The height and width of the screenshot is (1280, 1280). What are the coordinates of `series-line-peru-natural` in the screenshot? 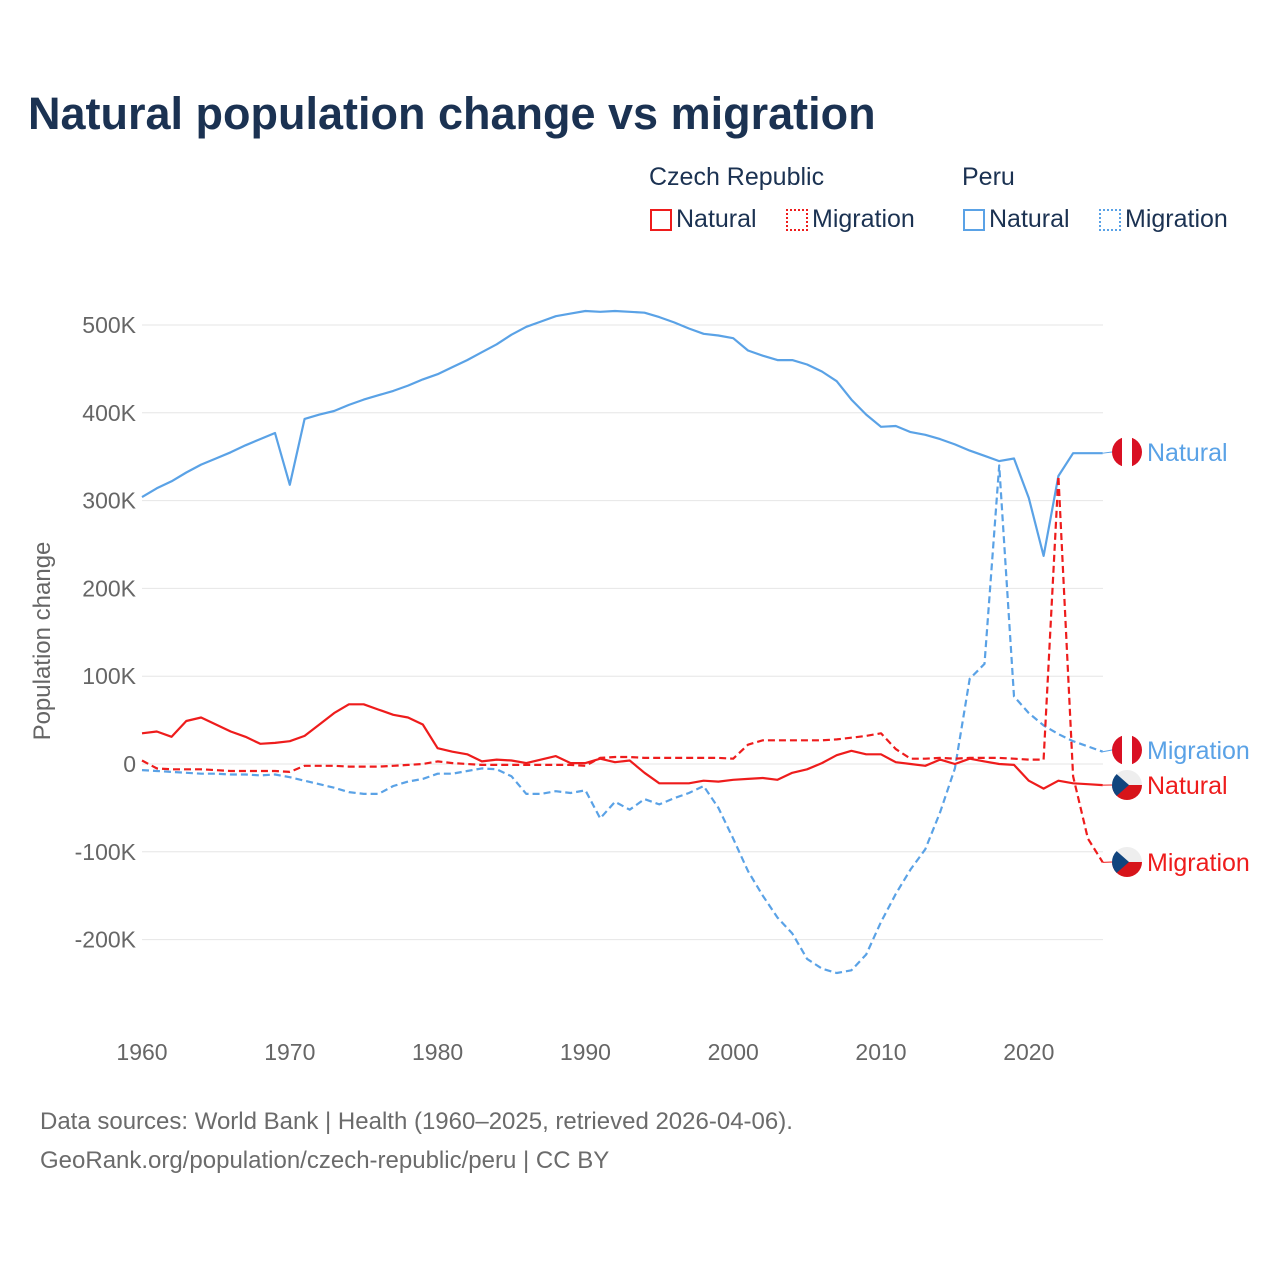 It's located at (622, 433).